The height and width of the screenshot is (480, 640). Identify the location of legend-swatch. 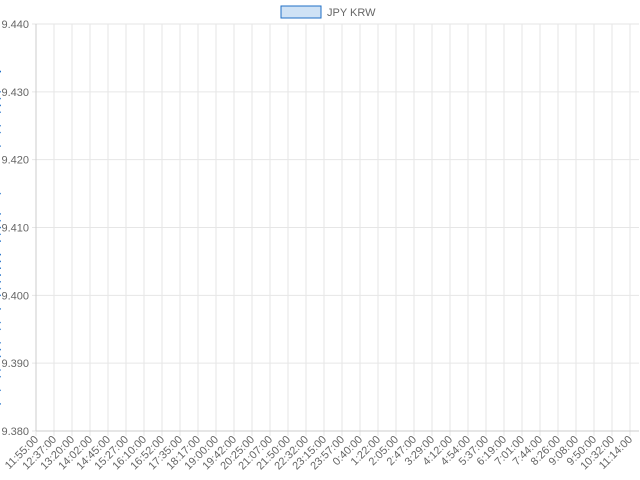
(301, 12).